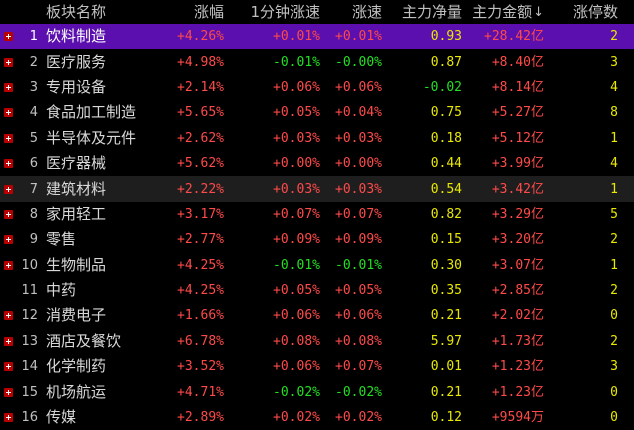  I want to click on main-amount-value: +2.85亿, so click(517, 291).